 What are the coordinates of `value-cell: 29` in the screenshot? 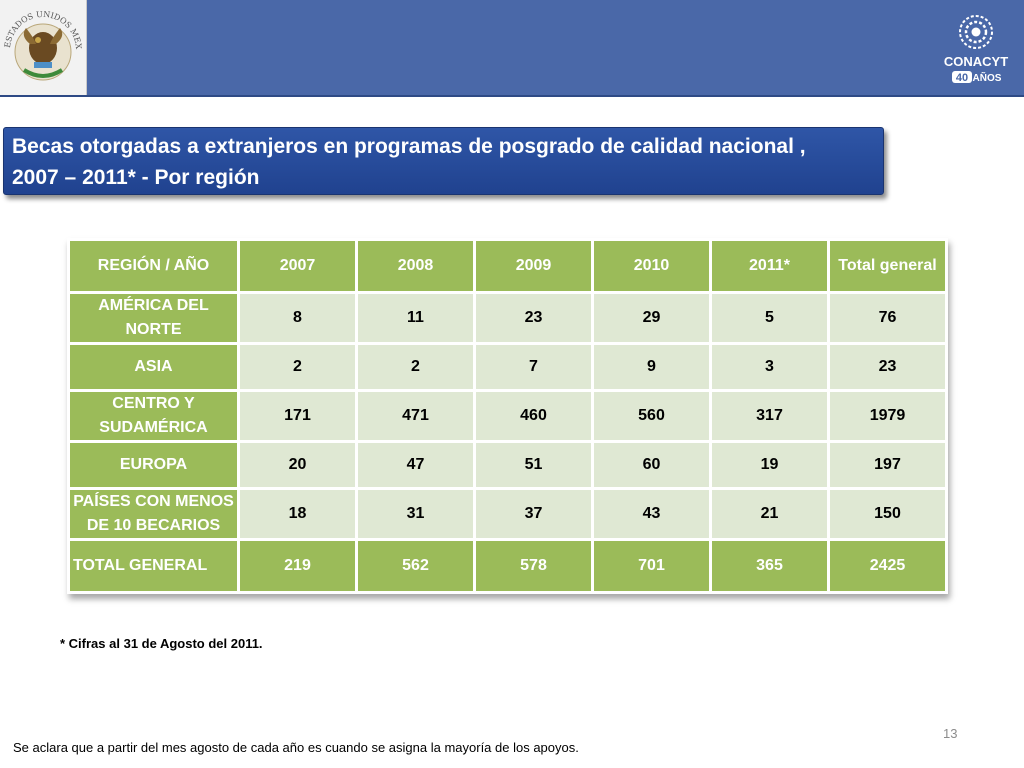 It's located at (651, 318).